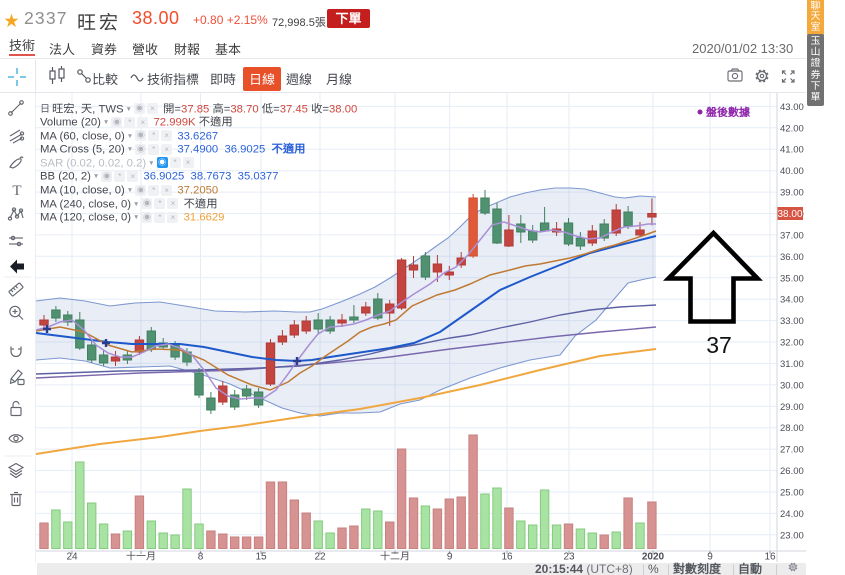  I want to click on svg-text: 十一月, so click(141, 557).